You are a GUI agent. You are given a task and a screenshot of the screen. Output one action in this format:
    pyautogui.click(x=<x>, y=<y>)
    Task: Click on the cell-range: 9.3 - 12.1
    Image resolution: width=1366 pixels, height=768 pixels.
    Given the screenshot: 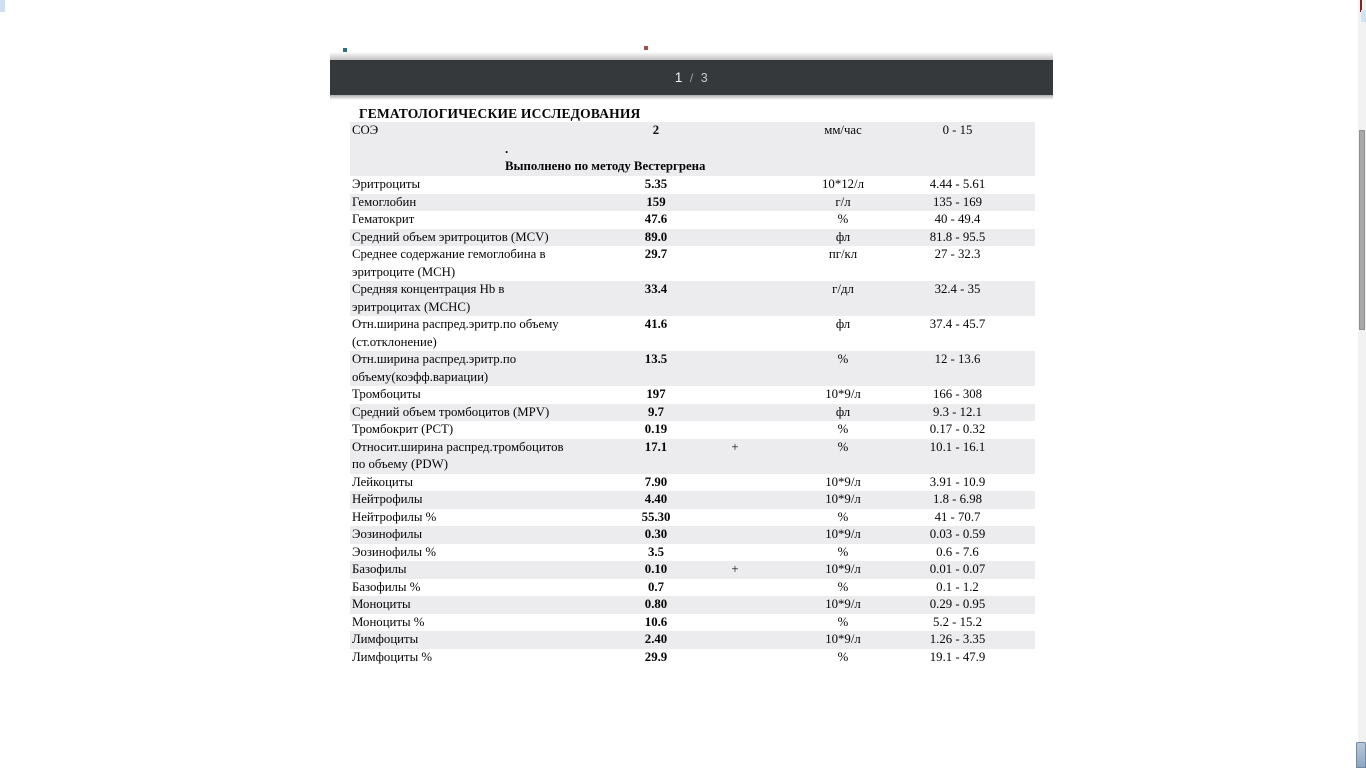 What is the action you would take?
    pyautogui.click(x=957, y=411)
    